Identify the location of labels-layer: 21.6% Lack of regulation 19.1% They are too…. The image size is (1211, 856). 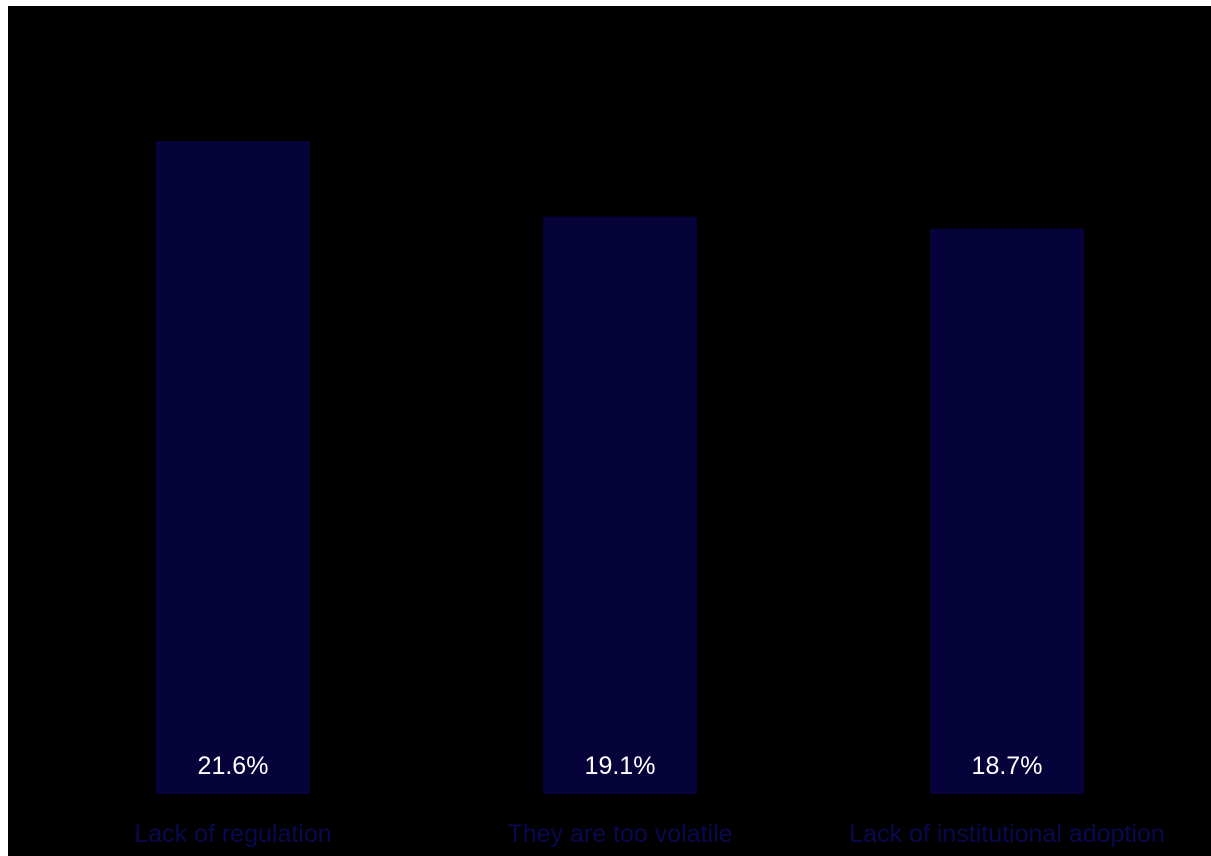
(649, 800).